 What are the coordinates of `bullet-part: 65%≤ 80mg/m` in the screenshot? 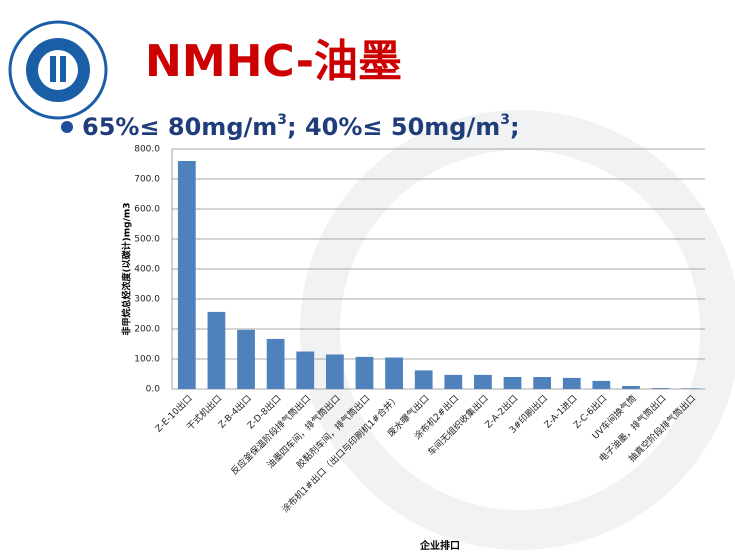 It's located at (179, 127).